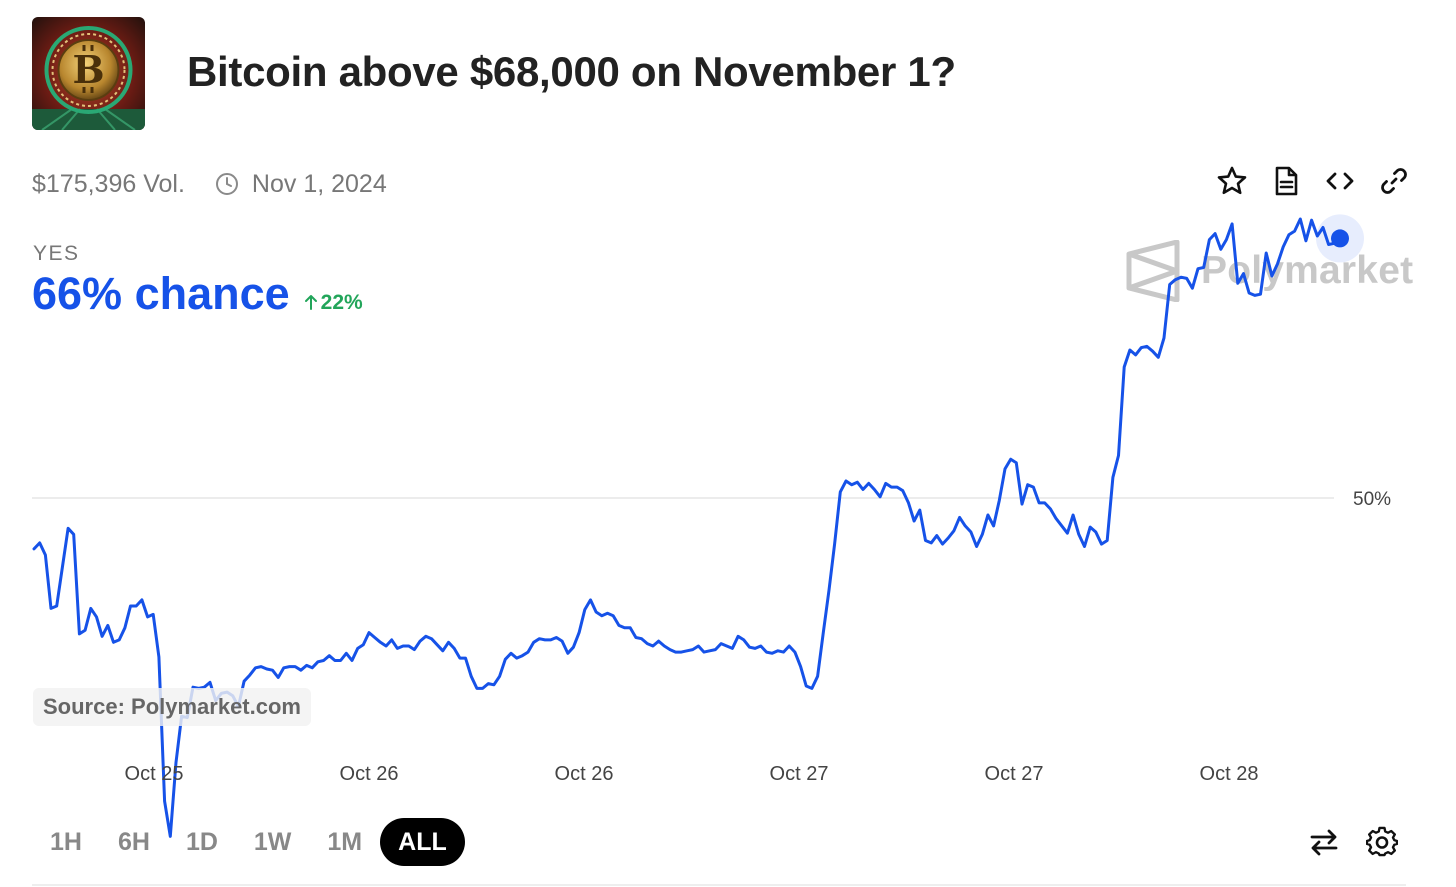  I want to click on settings-gear-icon, so click(1382, 841).